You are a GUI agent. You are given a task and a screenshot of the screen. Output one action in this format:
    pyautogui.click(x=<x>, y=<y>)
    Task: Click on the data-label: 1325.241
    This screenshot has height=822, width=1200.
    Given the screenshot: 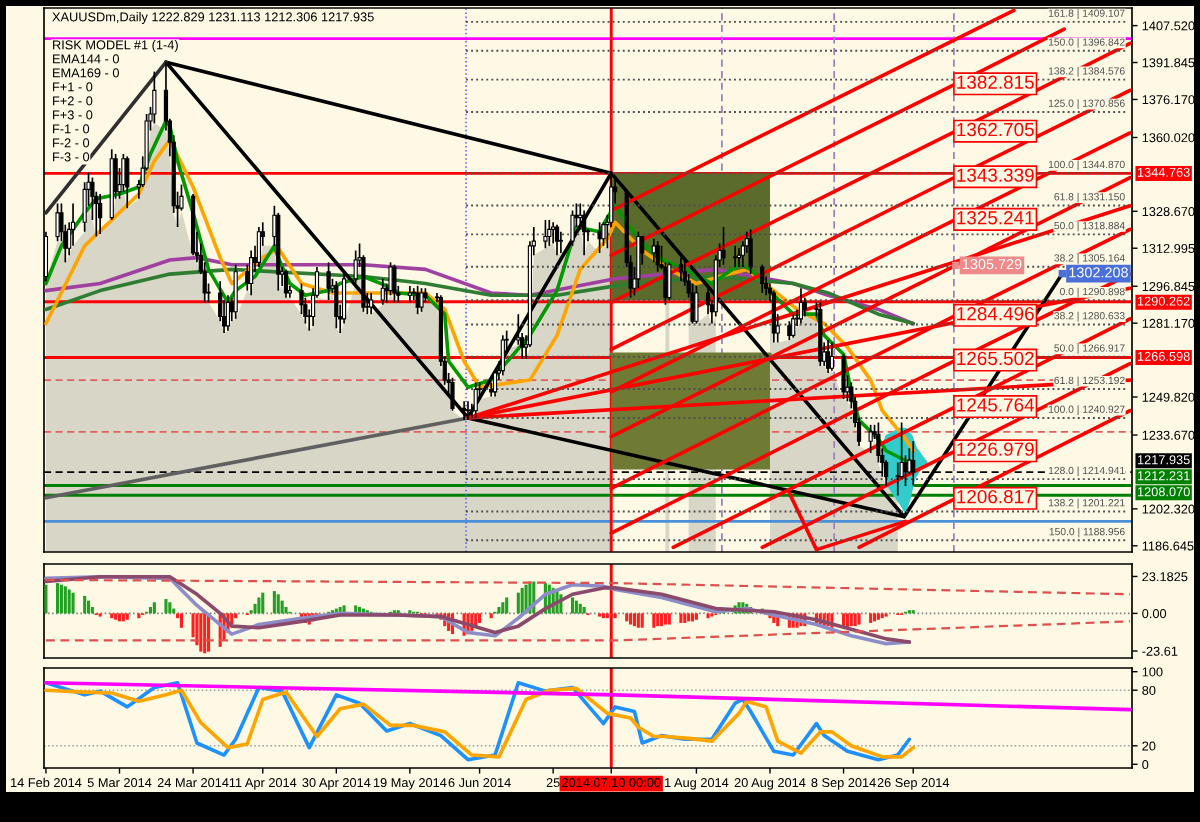 What is the action you would take?
    pyautogui.click(x=995, y=218)
    